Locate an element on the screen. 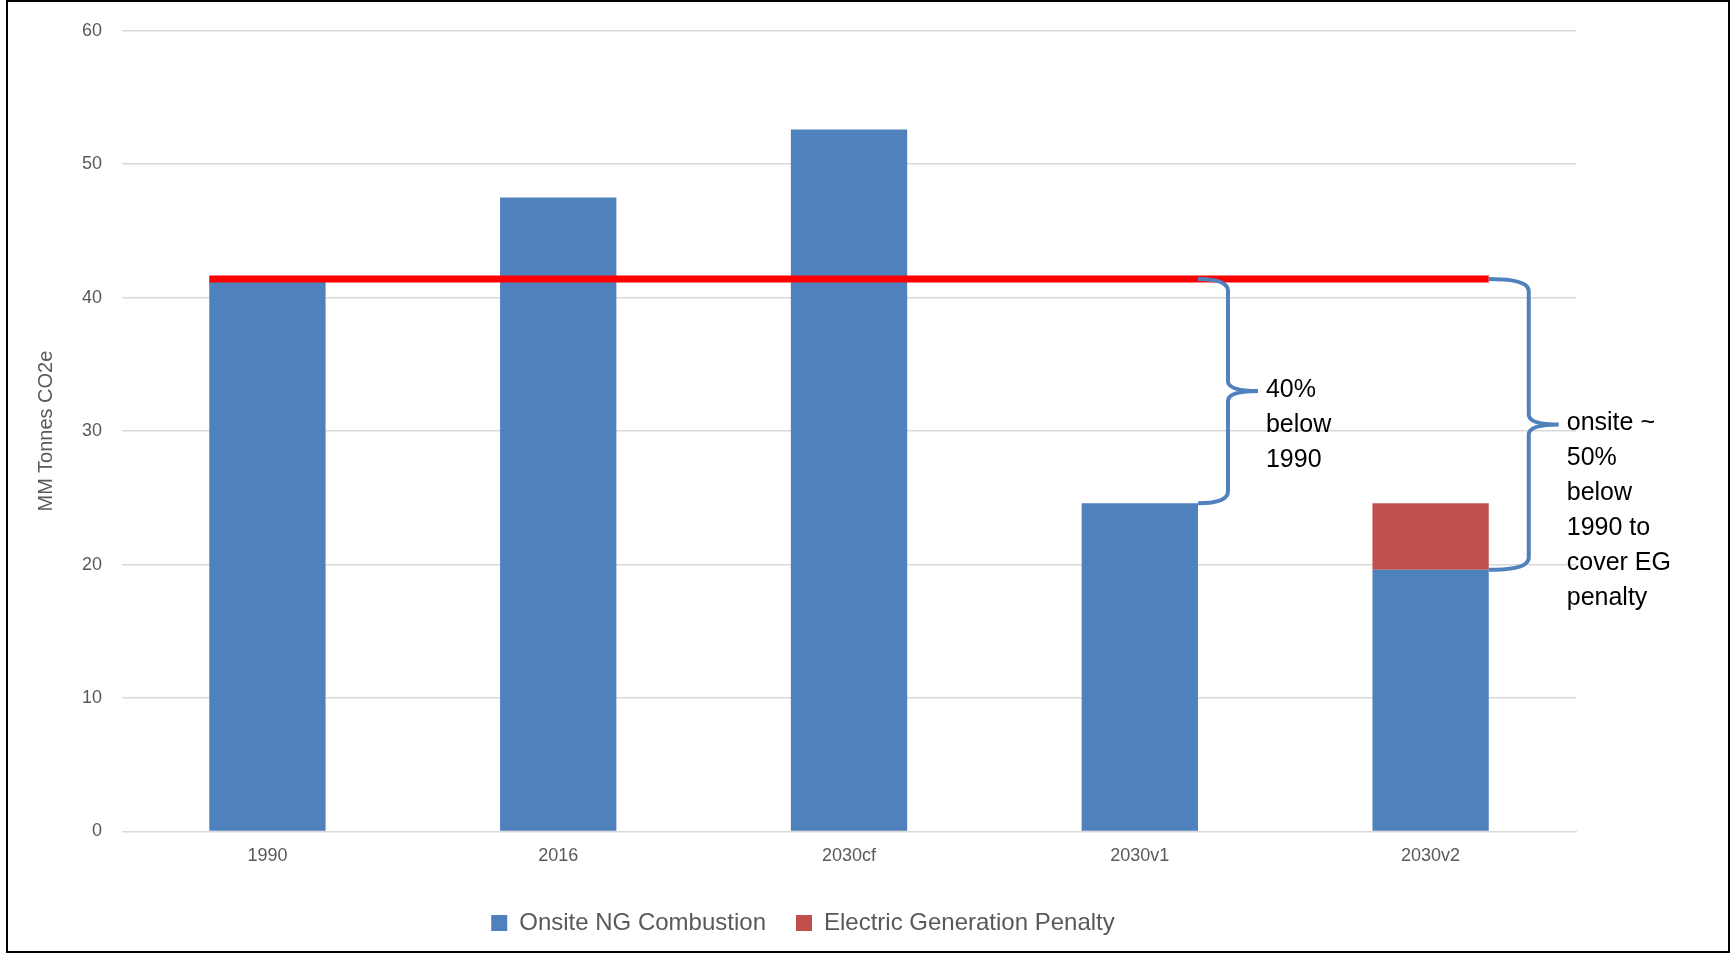 The width and height of the screenshot is (1736, 955). legend-label: Onsite NG Combustion is located at coordinates (642, 921).